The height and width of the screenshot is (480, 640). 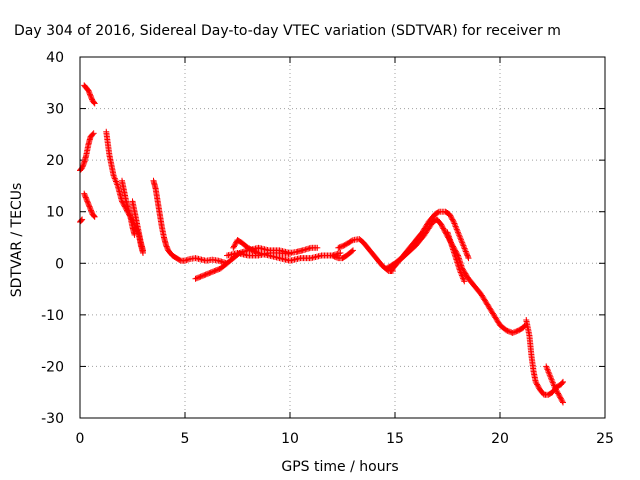 What do you see at coordinates (52, 419) in the screenshot?
I see `y-tick-label: -30` at bounding box center [52, 419].